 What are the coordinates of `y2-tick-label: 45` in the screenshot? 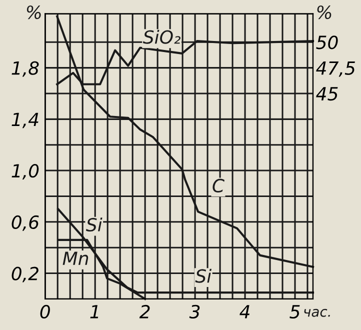 It's located at (327, 94).